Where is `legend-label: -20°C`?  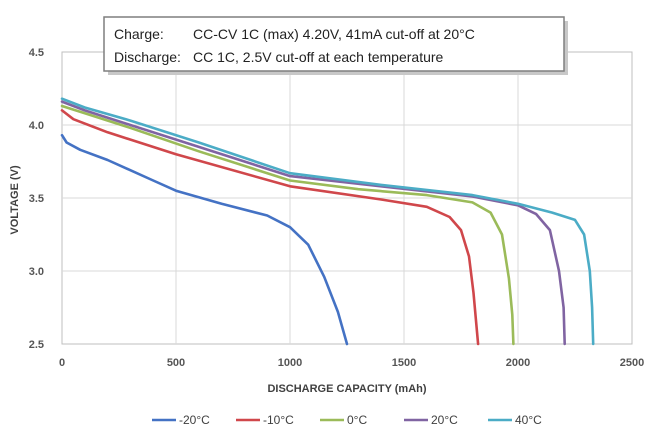
legend-label: -20°C is located at coordinates (194, 420).